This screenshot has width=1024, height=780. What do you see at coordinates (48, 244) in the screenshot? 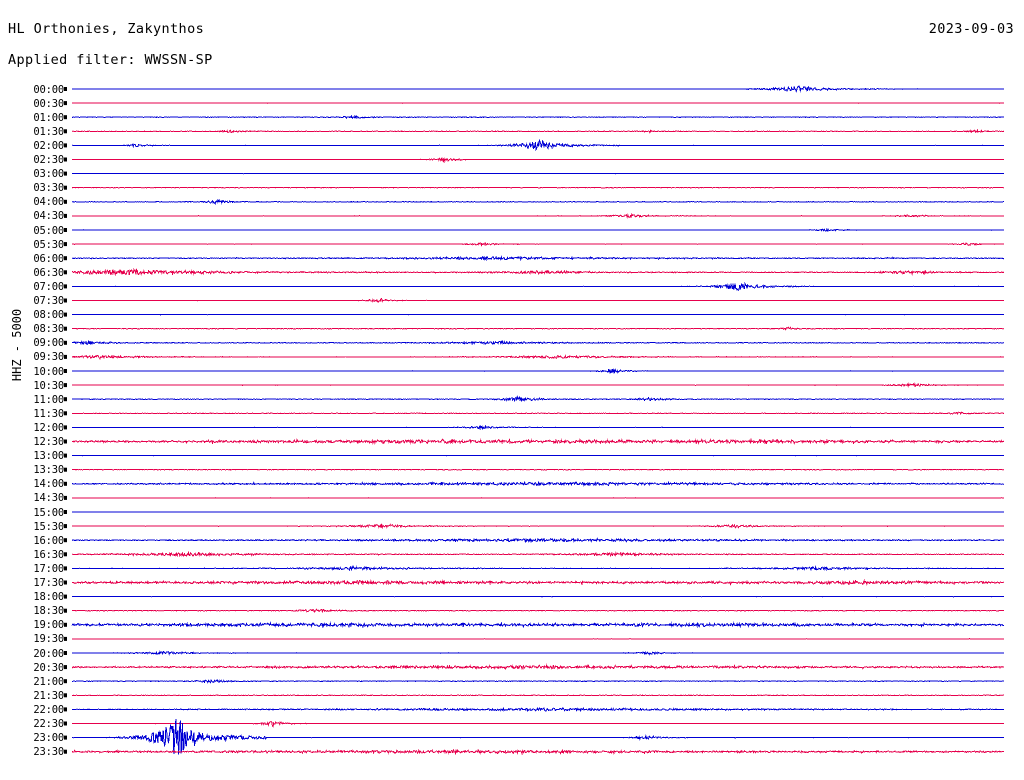
I see `row-time-label: 05:30` at bounding box center [48, 244].